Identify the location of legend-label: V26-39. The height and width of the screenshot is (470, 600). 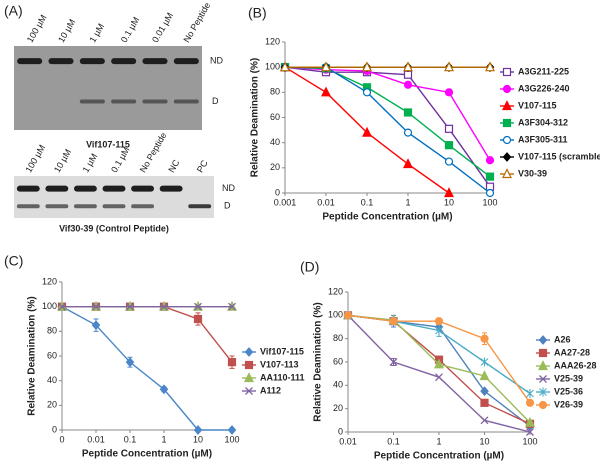
(568, 404).